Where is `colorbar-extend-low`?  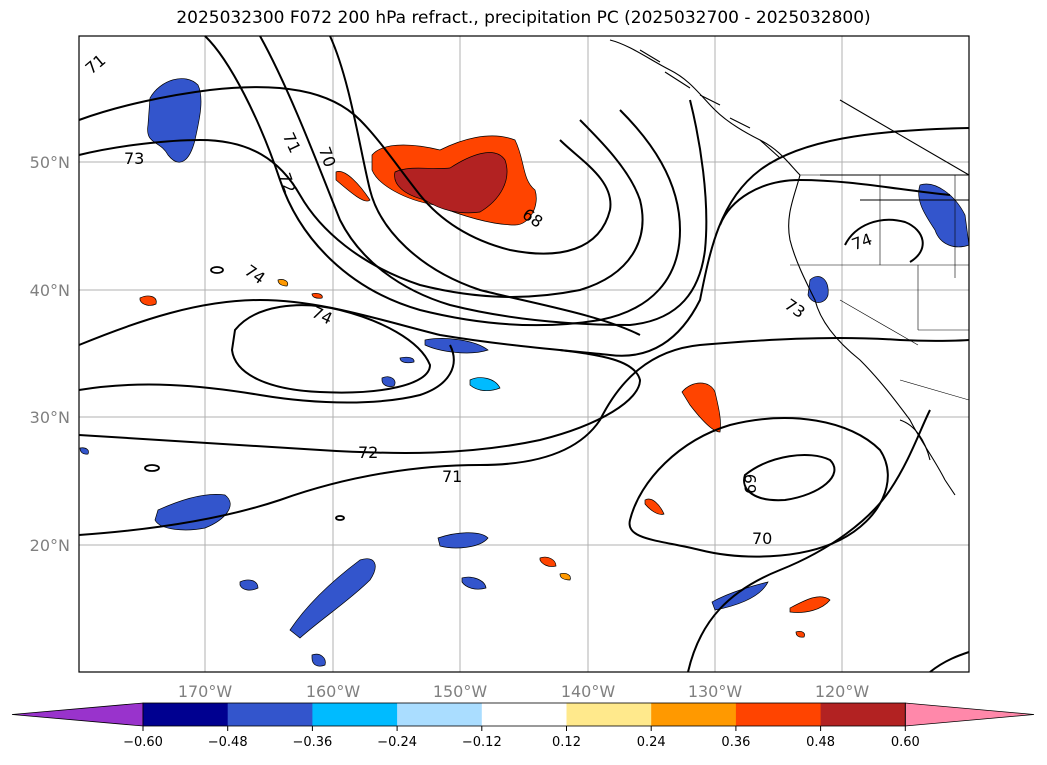
colorbar-extend-low is located at coordinates (77, 714).